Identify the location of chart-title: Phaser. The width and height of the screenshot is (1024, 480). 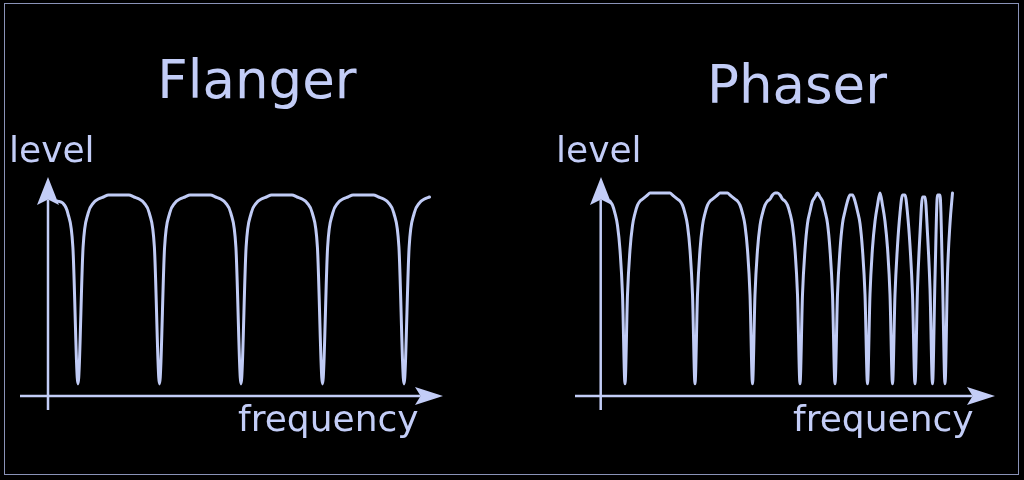
(797, 84).